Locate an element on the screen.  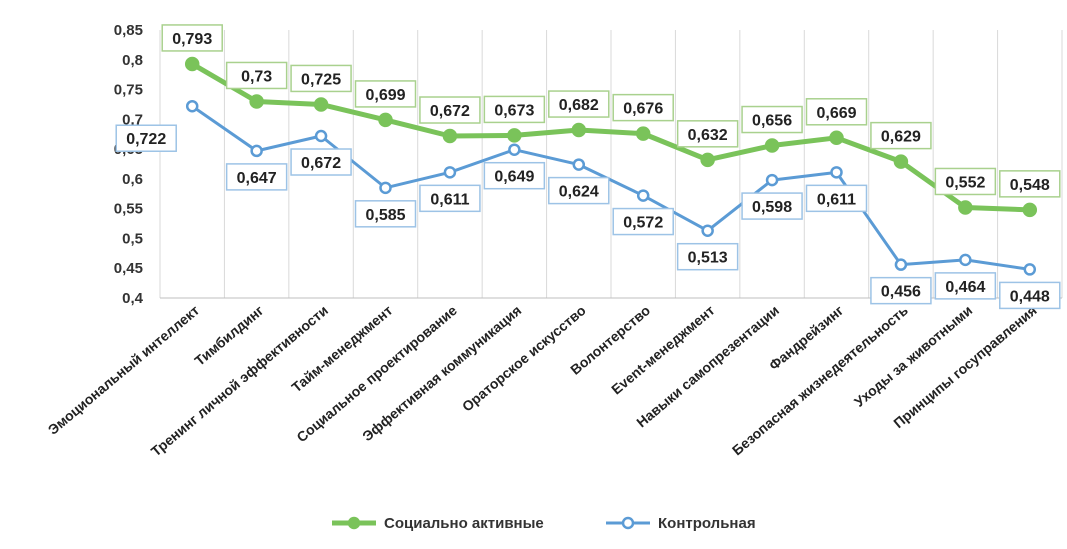
data-label: 0,629 is located at coordinates (901, 137).